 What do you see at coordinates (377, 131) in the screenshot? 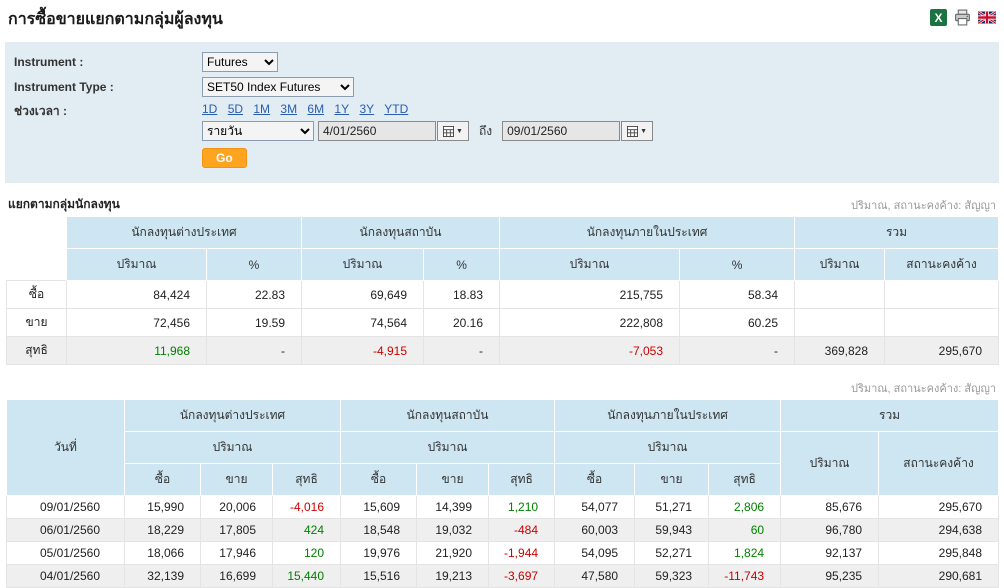
I see `date-from-input` at bounding box center [377, 131].